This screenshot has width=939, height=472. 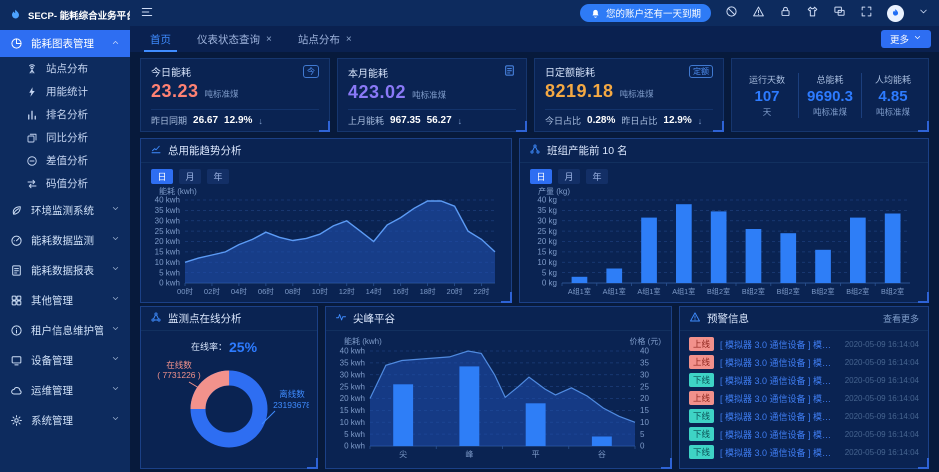 I want to click on site-icon, so click(x=32, y=69).